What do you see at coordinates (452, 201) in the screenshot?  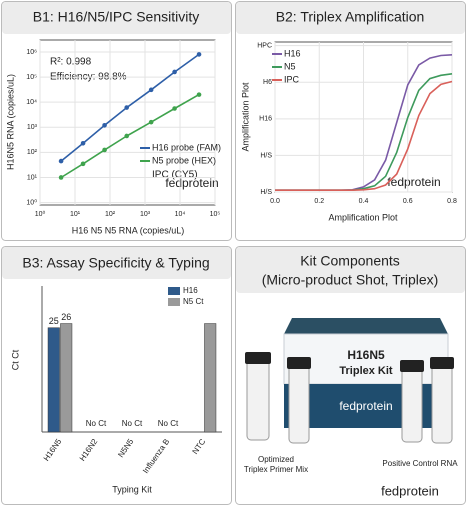 I see `x-tick-label: 0.8` at bounding box center [452, 201].